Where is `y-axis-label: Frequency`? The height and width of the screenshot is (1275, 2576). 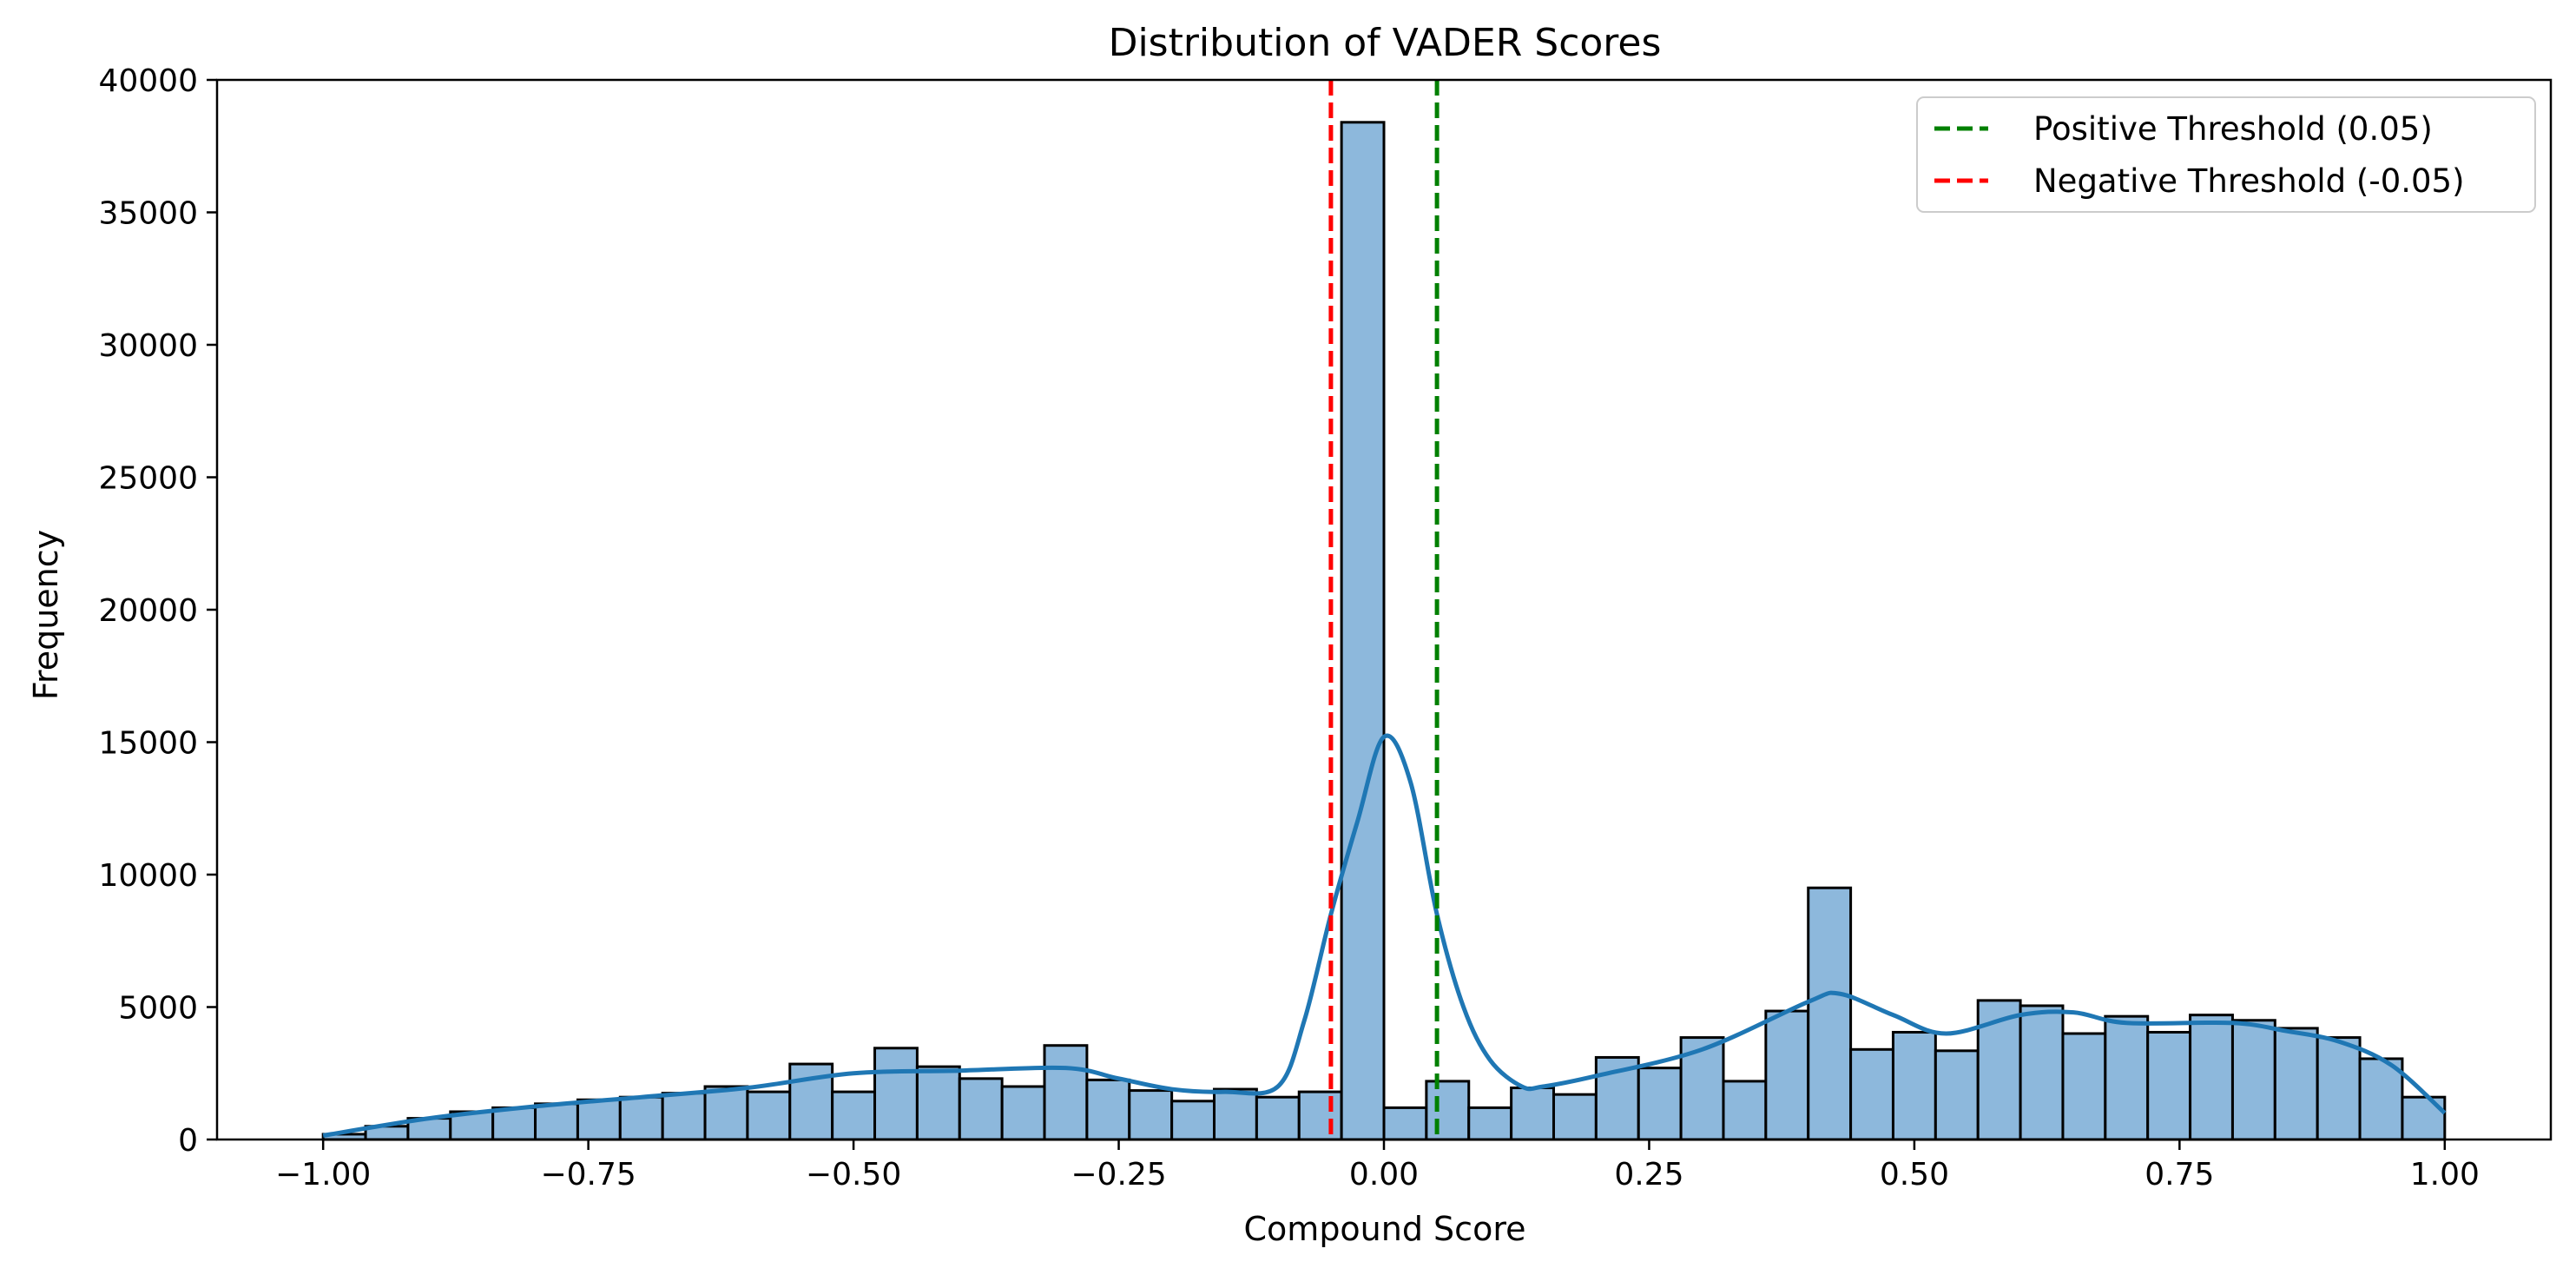
y-axis-label: Frequency is located at coordinates (46, 615).